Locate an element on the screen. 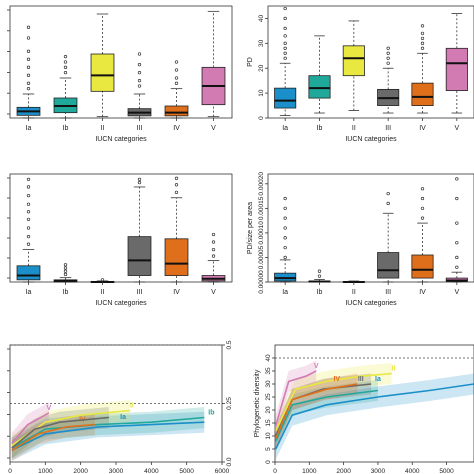  series-label-Ia: Ia is located at coordinates (378, 379).